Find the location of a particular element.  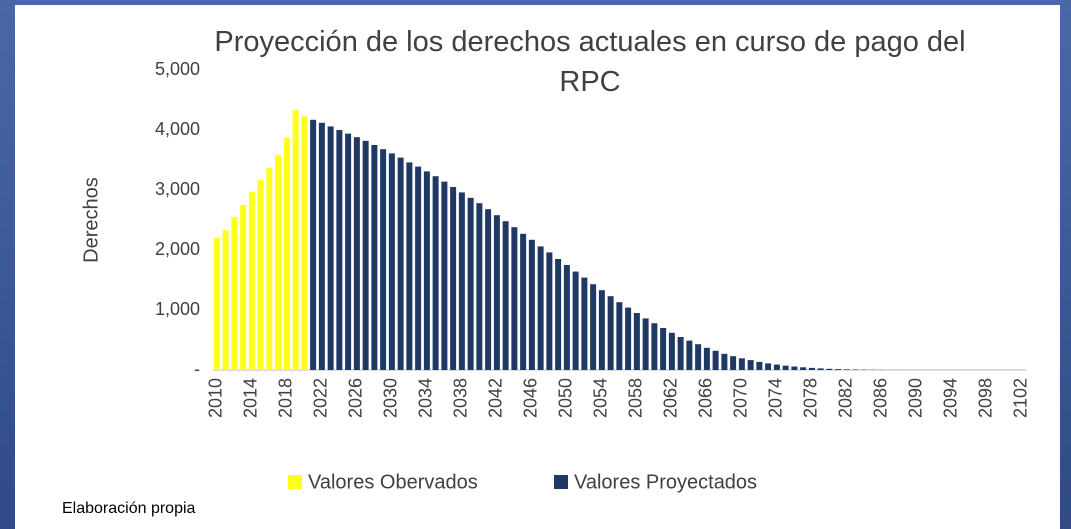

x-tick-label: 2074 is located at coordinates (776, 398).